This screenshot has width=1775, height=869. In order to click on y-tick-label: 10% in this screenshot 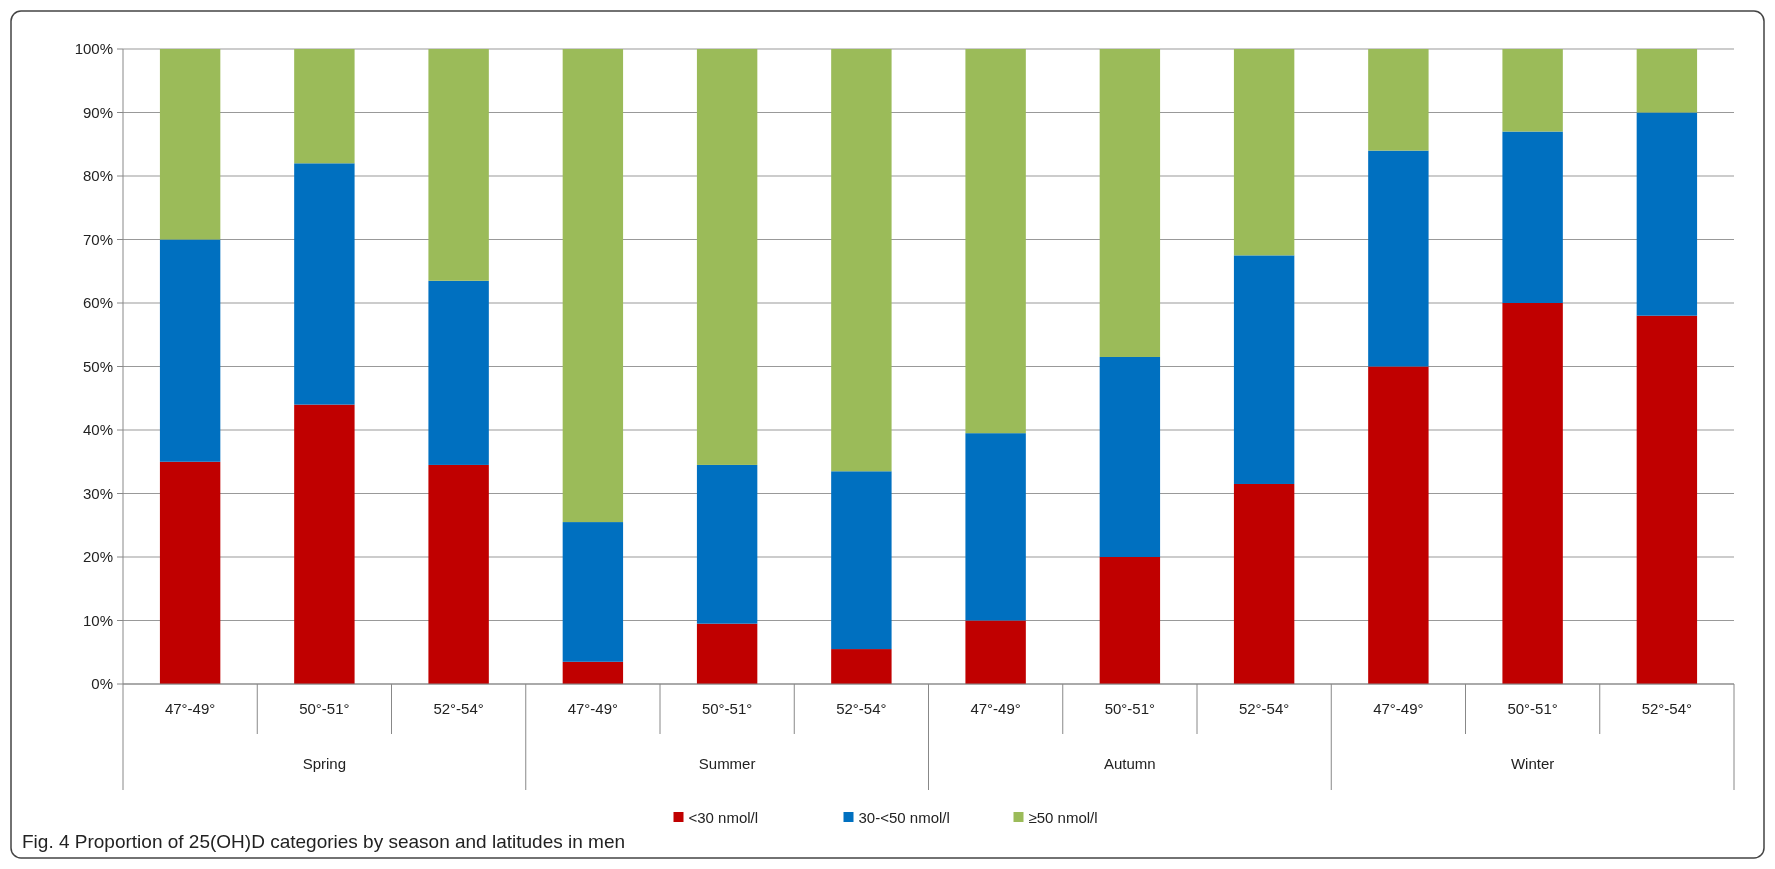, I will do `click(97, 620)`.